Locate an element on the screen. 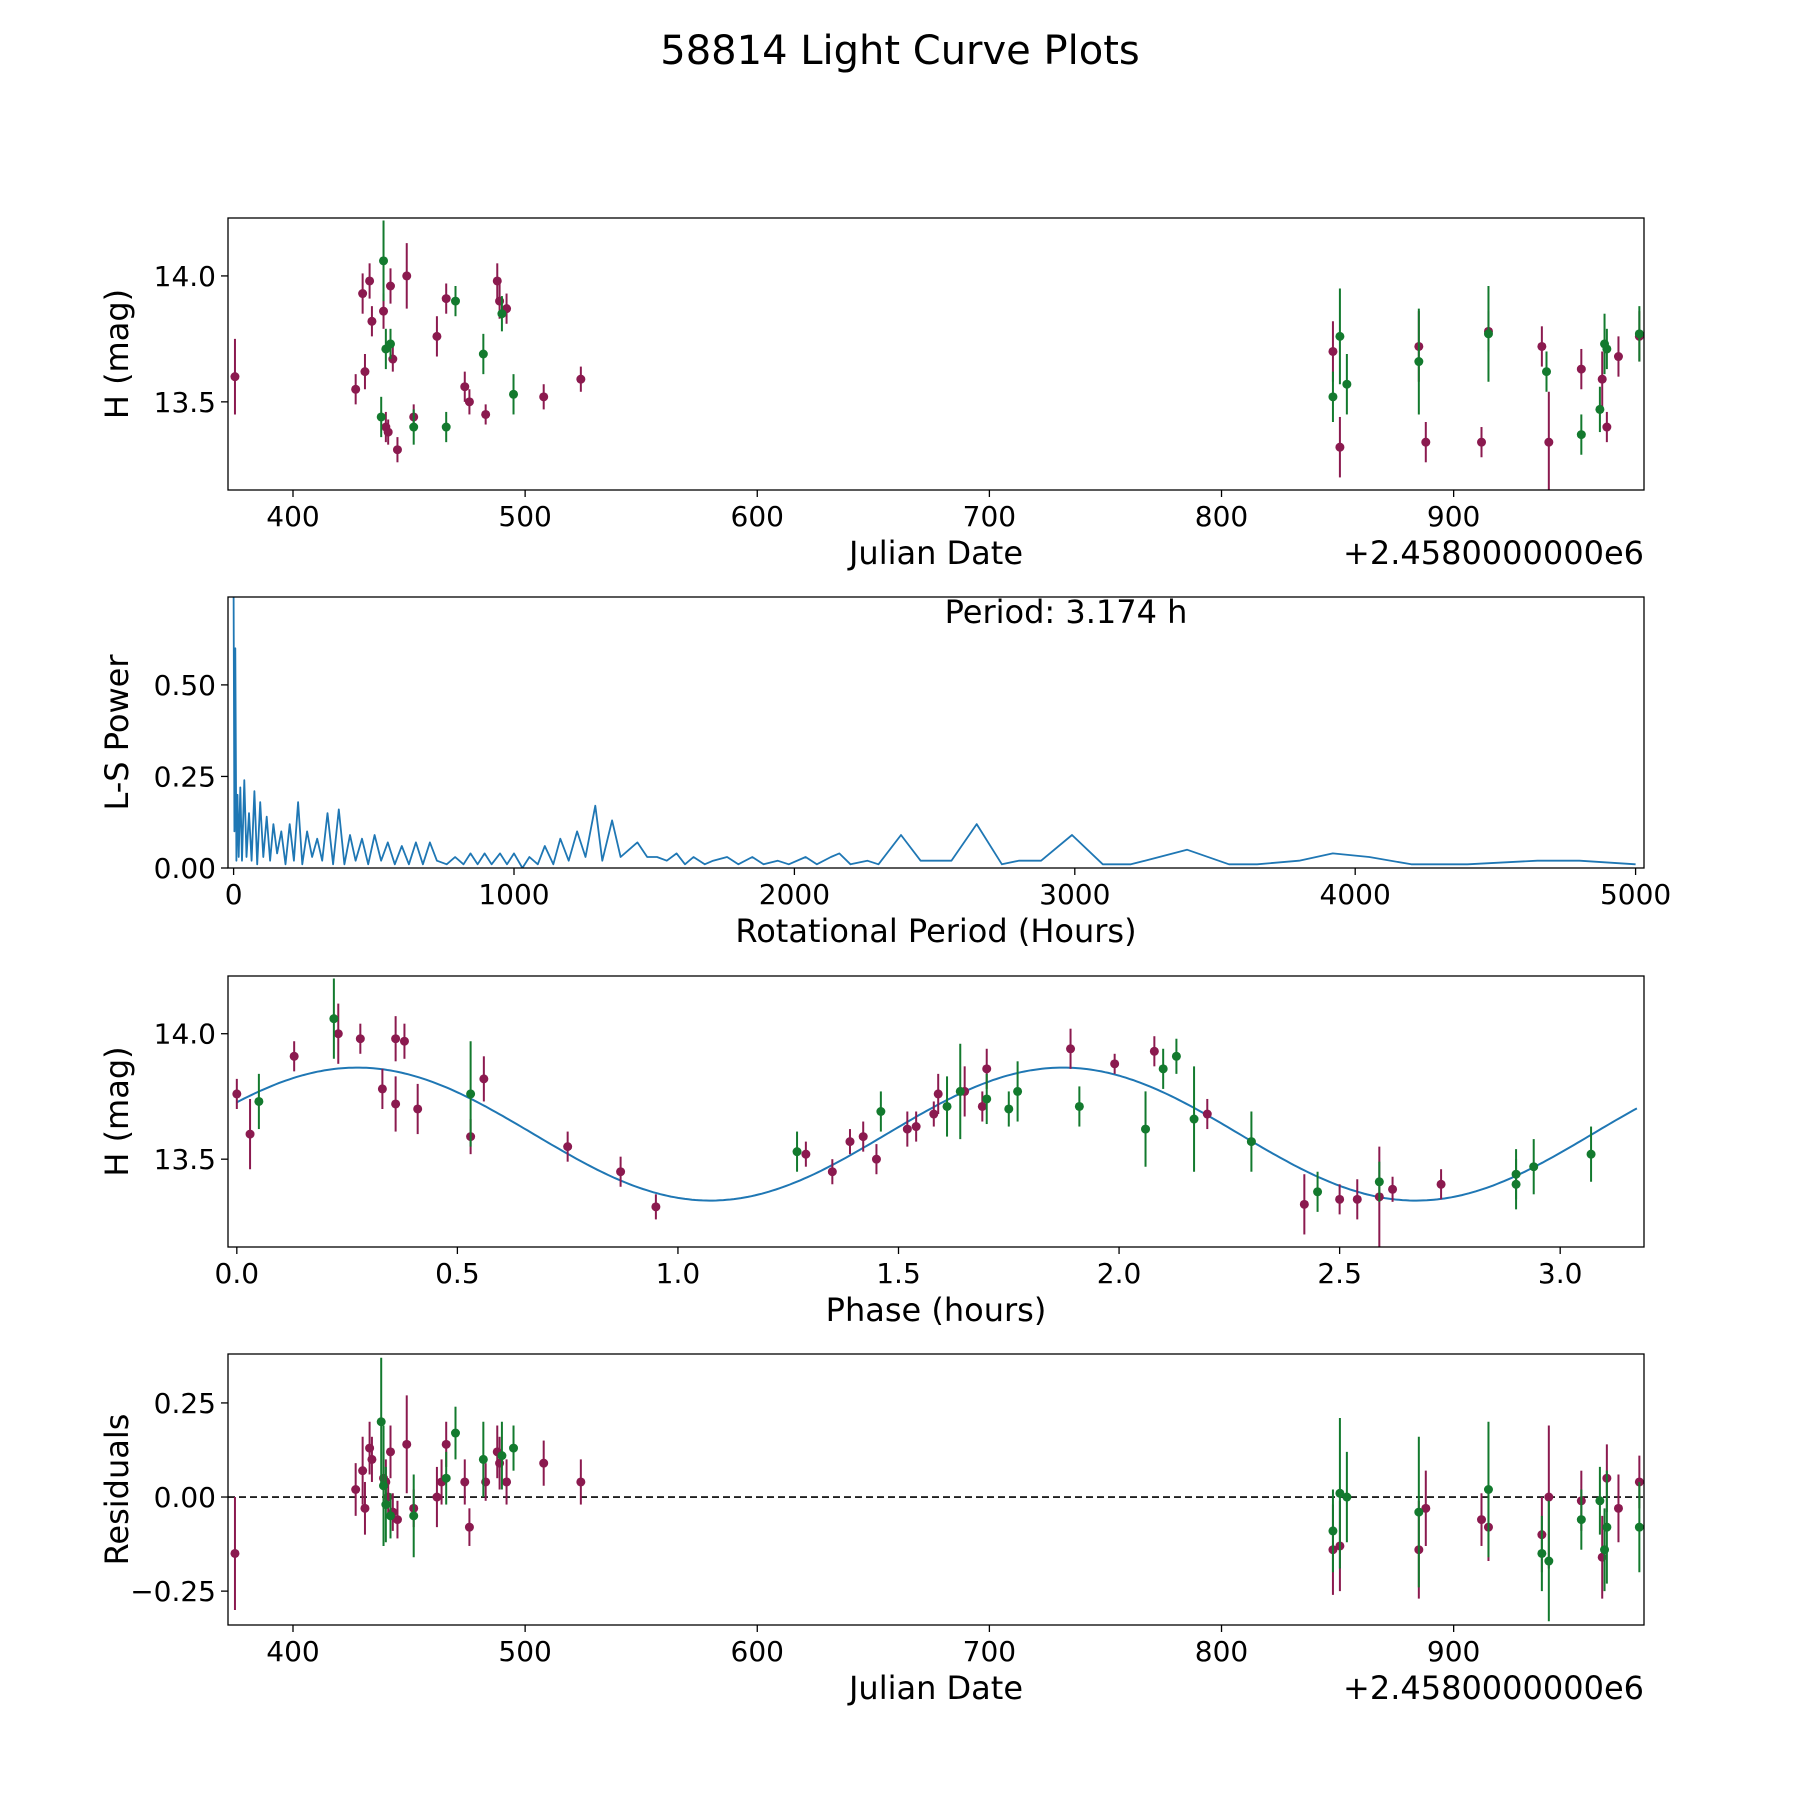  y-tick-label: −0.25 is located at coordinates (173, 1591).